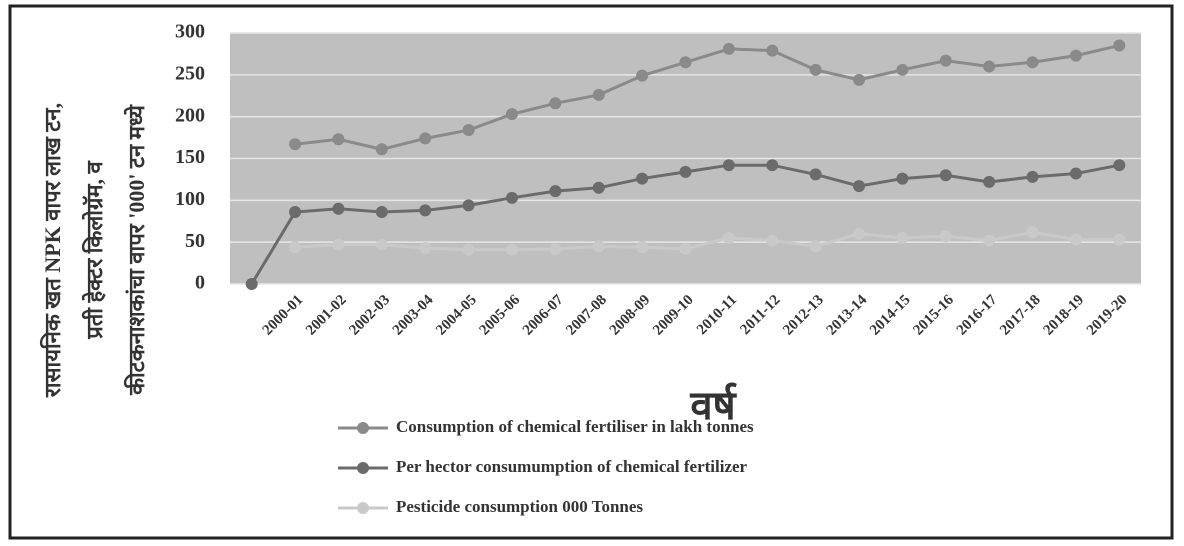 This screenshot has width=1184, height=546. I want to click on y-tick-label: 100, so click(190, 199).